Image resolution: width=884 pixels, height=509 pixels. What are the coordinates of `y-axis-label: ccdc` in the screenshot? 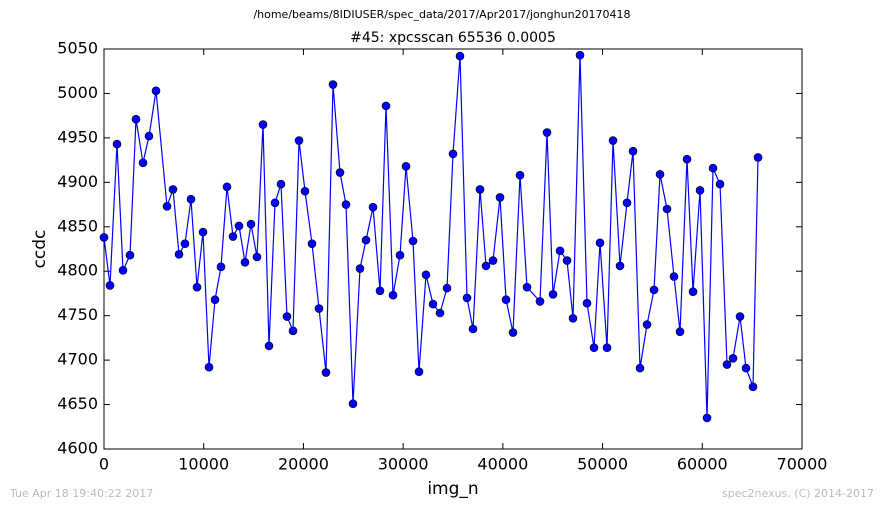 It's located at (40, 249).